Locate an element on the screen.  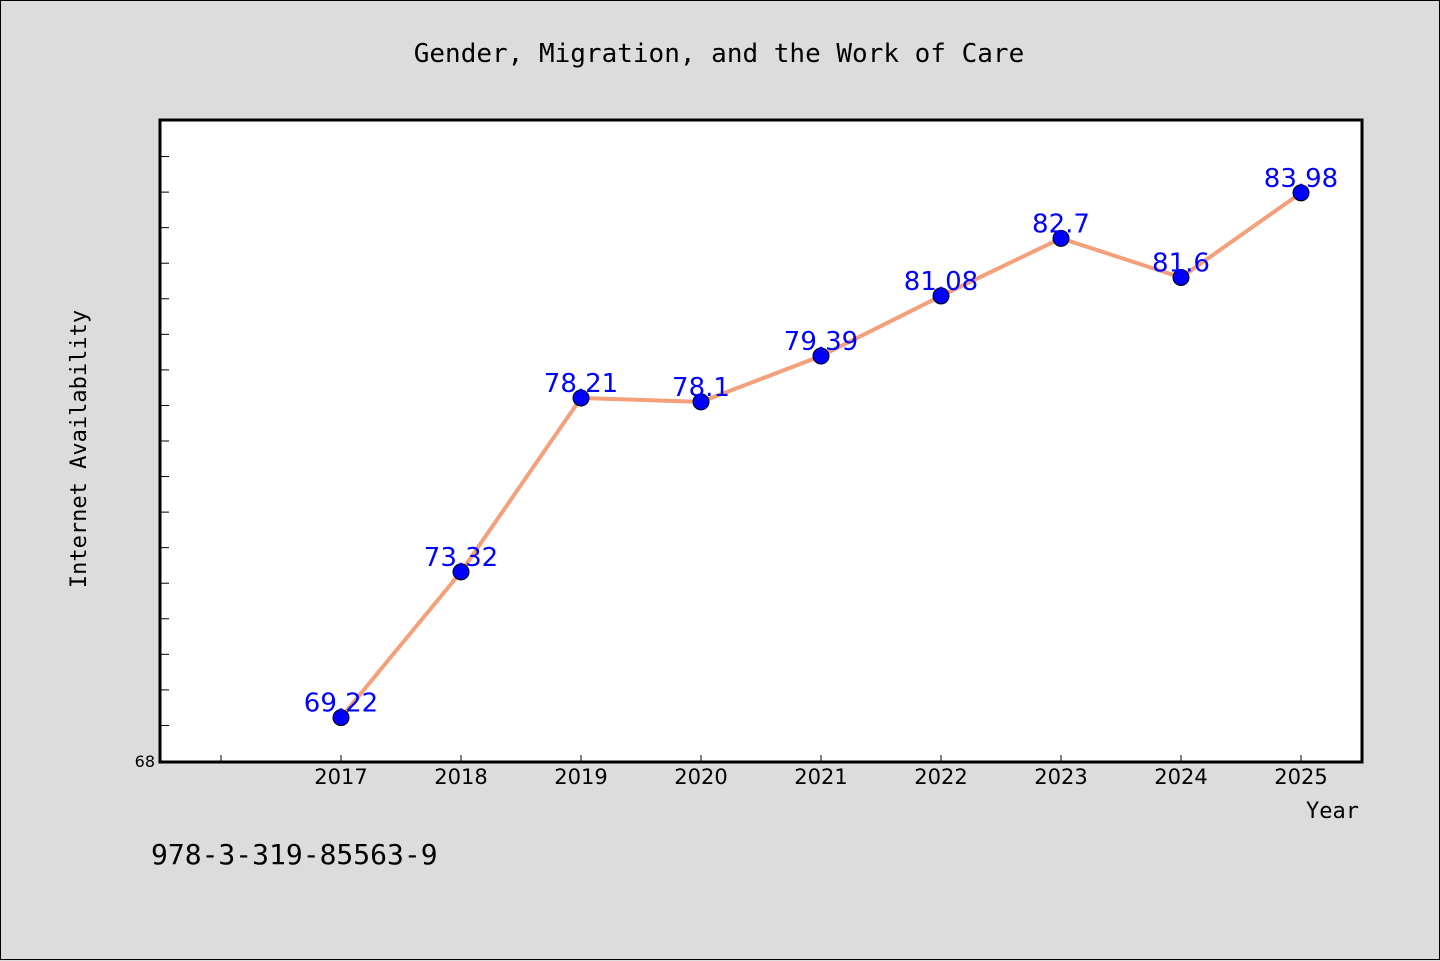
y-tick-label: 68 is located at coordinates (145, 761).